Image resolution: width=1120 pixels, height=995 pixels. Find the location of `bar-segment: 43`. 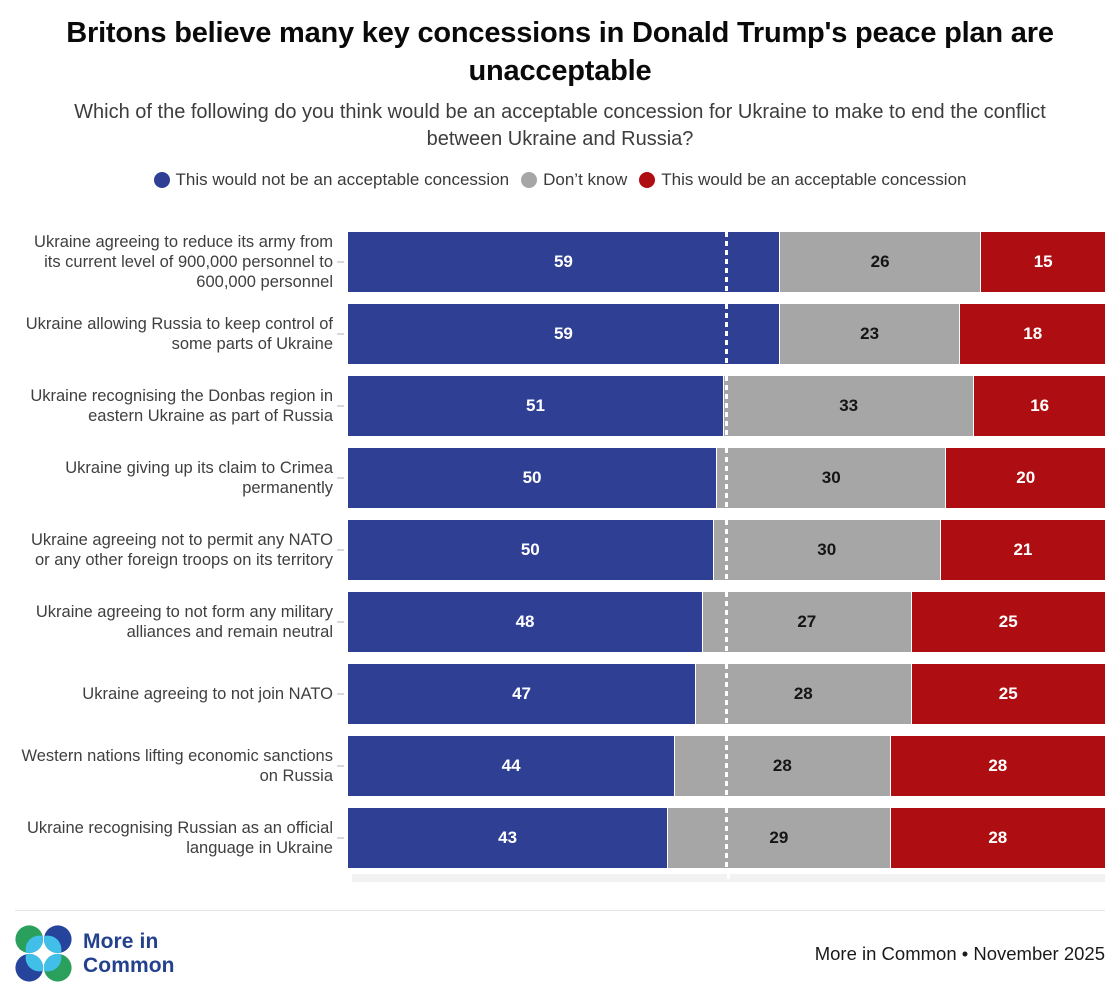

bar-segment: 43 is located at coordinates (508, 838).